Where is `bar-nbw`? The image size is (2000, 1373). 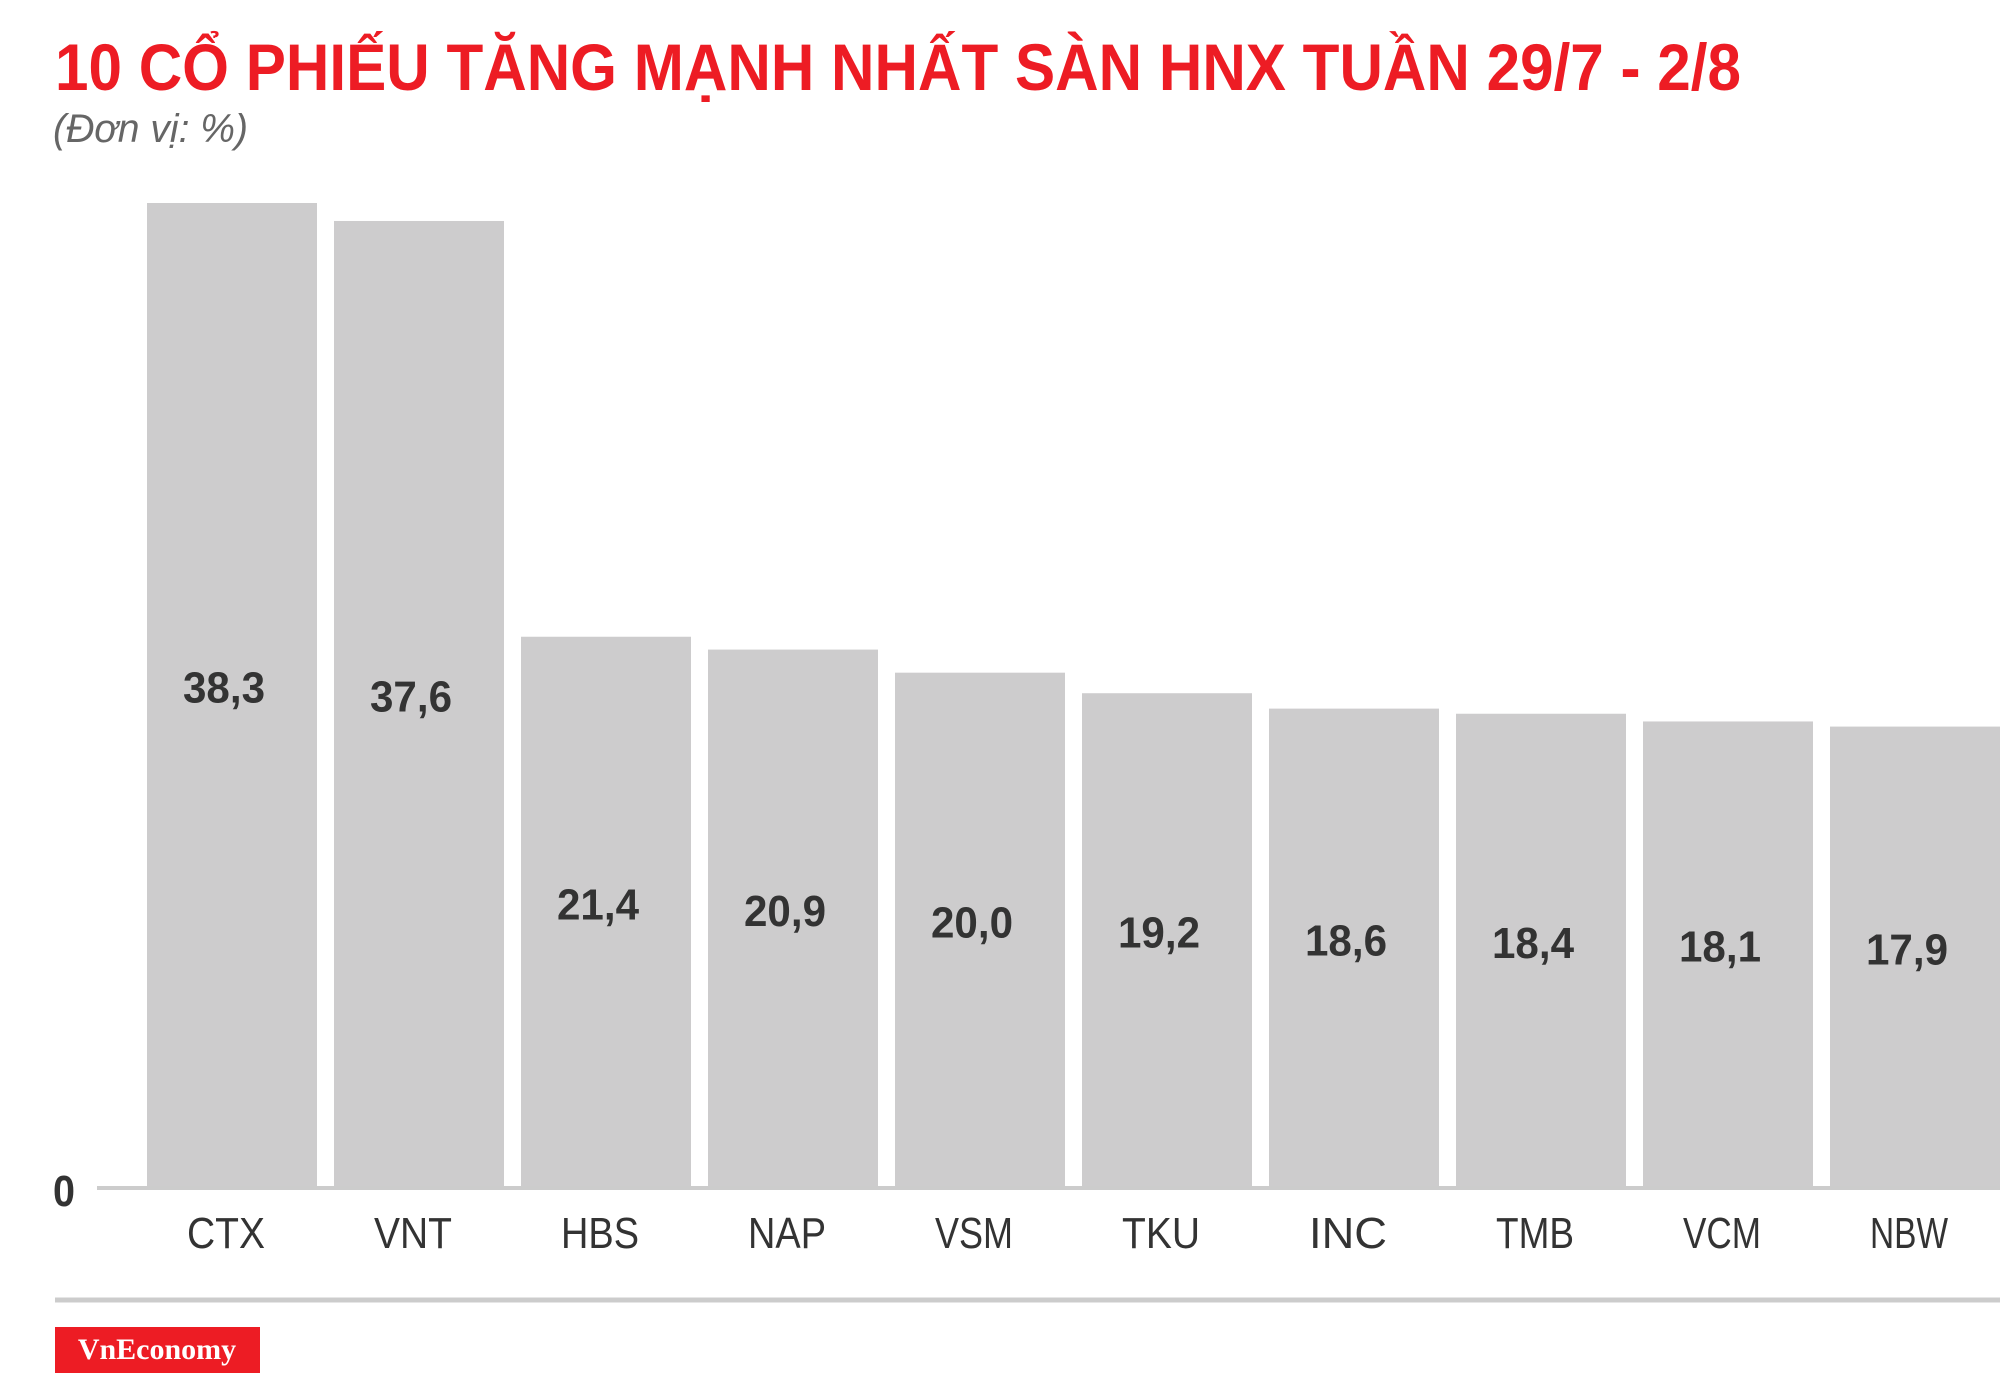
bar-nbw is located at coordinates (1915, 956).